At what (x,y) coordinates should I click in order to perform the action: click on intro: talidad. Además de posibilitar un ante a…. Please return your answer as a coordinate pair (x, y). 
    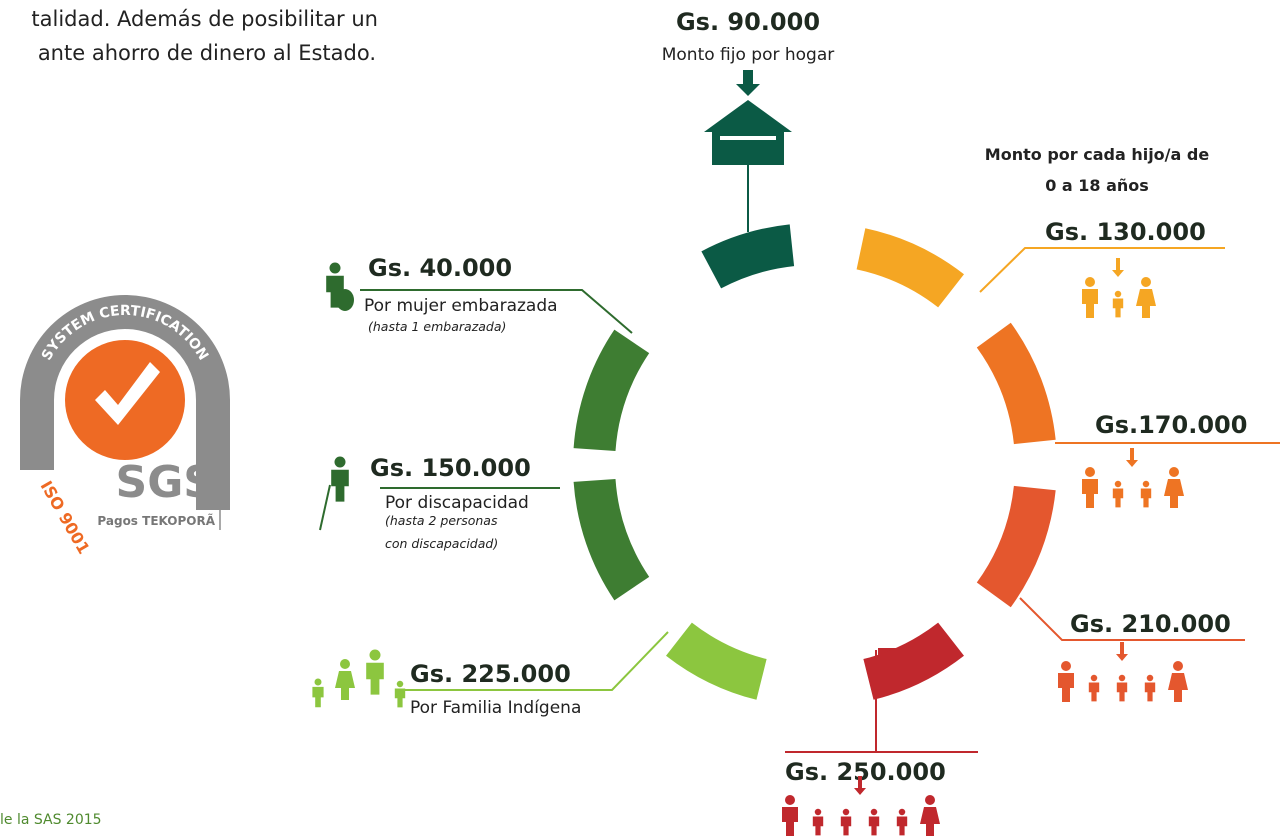
    Looking at the image, I should click on (204, 36).